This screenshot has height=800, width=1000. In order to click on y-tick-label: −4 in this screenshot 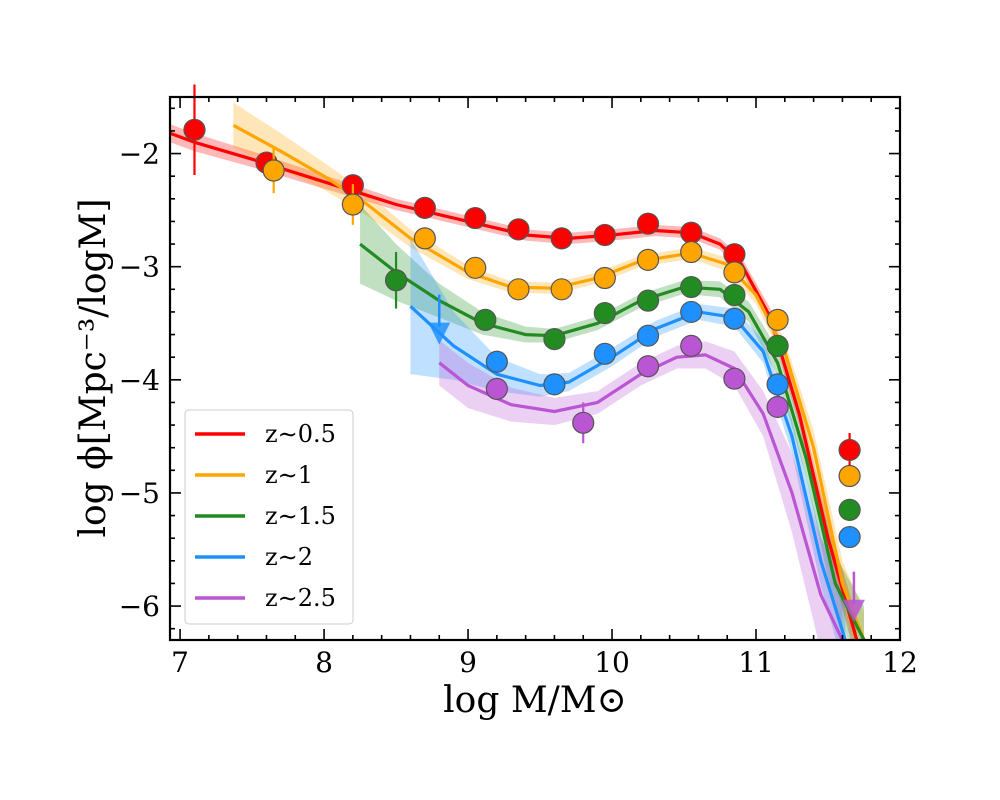, I will do `click(139, 380)`.